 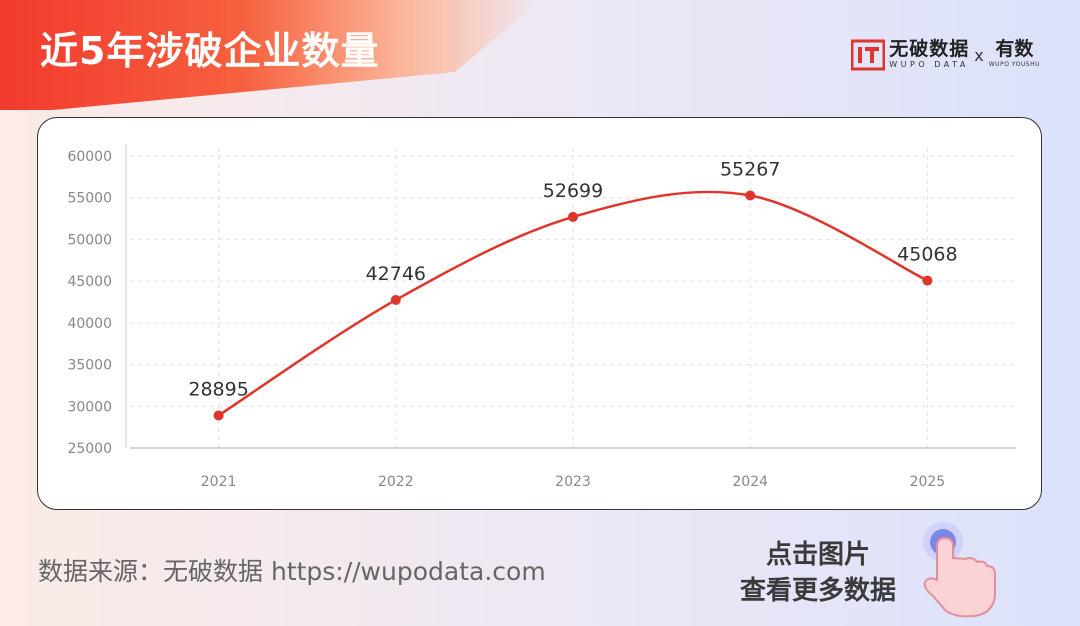 What do you see at coordinates (929, 64) in the screenshot?
I see `brand-subtitle: WUPO DATA` at bounding box center [929, 64].